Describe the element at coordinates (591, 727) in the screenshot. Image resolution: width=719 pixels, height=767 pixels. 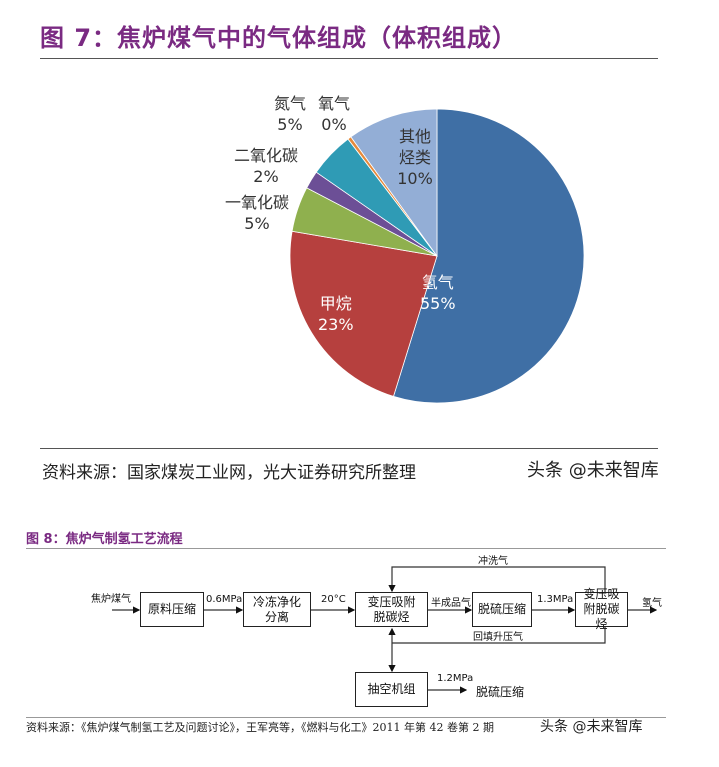
I see `watermark-2: 头条 @未来智库` at that location.